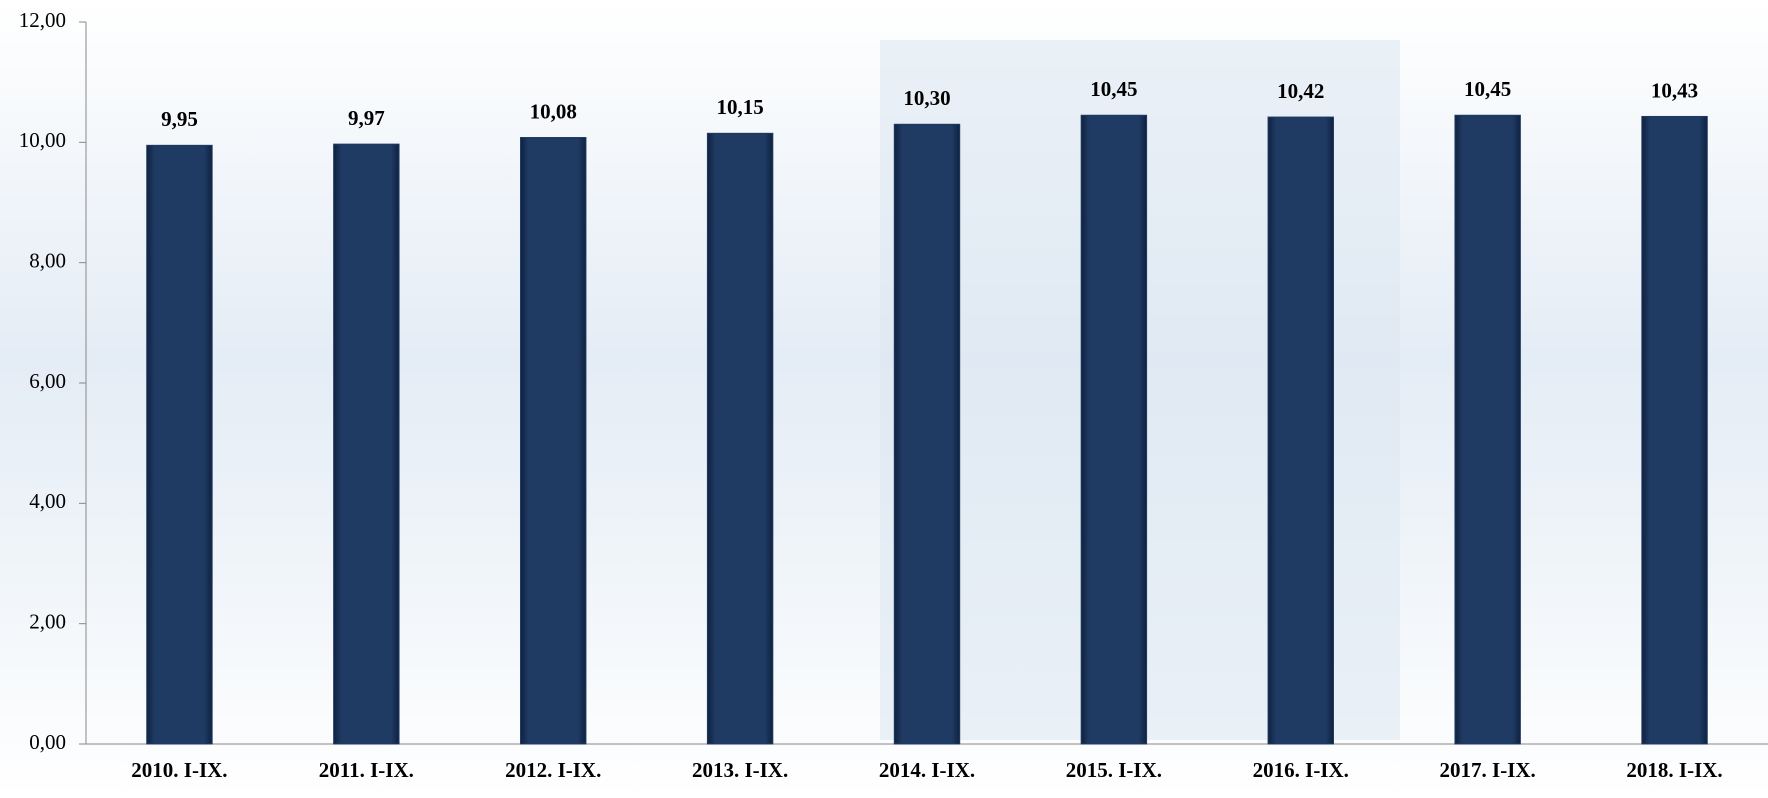 The image size is (1768, 798). I want to click on x-tick-label: 2010. I-IX., so click(179, 770).